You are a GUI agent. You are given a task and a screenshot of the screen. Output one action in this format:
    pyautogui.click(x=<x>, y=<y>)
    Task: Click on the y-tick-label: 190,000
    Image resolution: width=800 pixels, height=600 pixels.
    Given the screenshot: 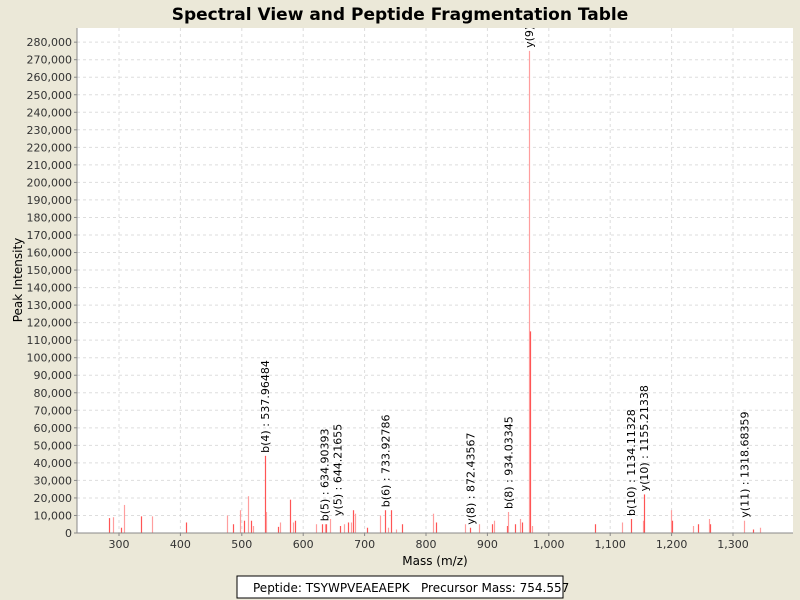 What is the action you would take?
    pyautogui.click(x=50, y=200)
    